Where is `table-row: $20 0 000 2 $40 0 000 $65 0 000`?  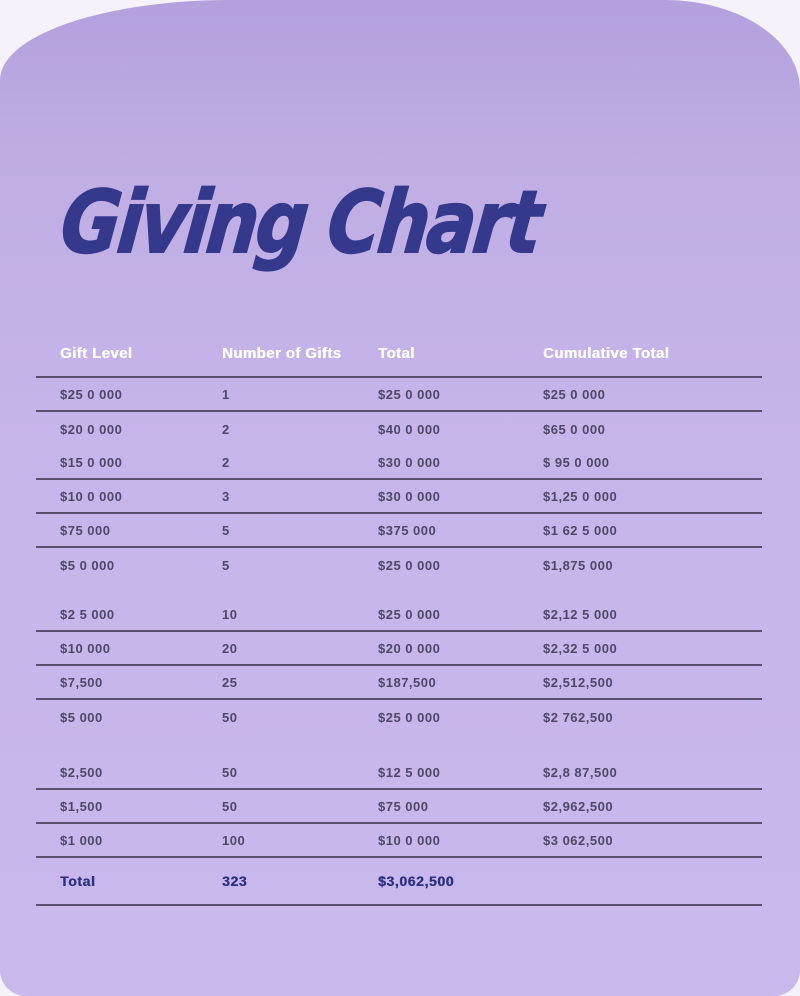 table-row: $20 0 000 2 $40 0 000 $65 0 000 is located at coordinates (399, 429).